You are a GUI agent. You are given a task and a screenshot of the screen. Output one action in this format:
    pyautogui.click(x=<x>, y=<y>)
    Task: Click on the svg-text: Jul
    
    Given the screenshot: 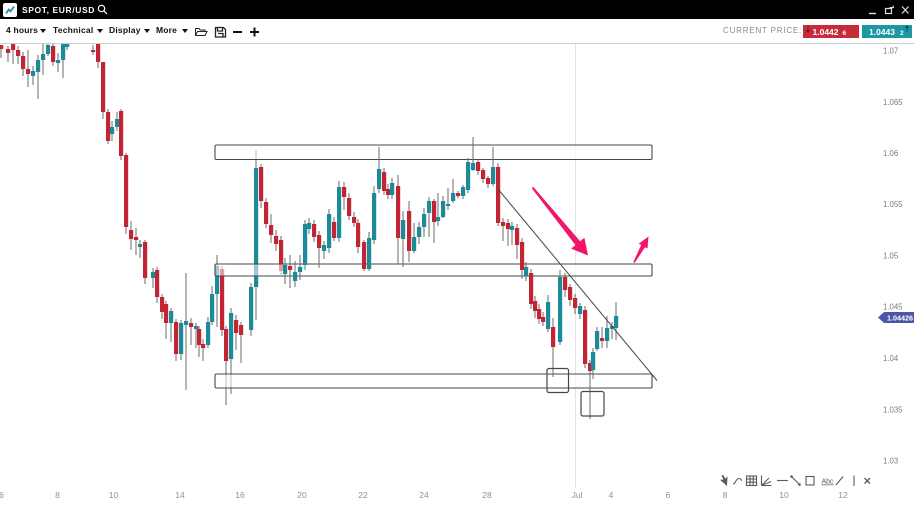 What is the action you would take?
    pyautogui.click(x=577, y=495)
    